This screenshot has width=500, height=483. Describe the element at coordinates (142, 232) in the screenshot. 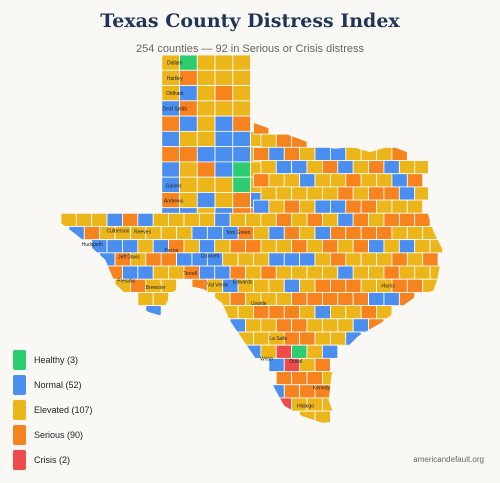

I see `county-label-reeves: Reeves` at that location.